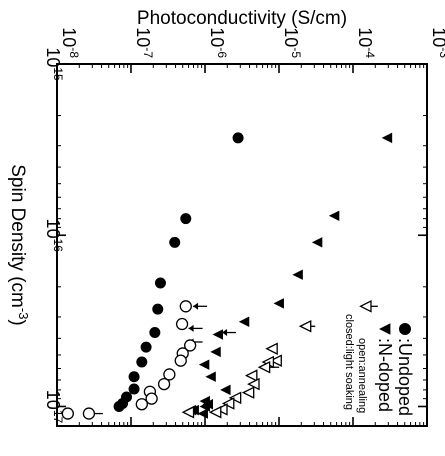 Image resolution: width=445 pixels, height=456 pixels. What do you see at coordinates (19, 245) in the screenshot?
I see `y-axis-title: Spin Density (cm-3)` at bounding box center [19, 245].